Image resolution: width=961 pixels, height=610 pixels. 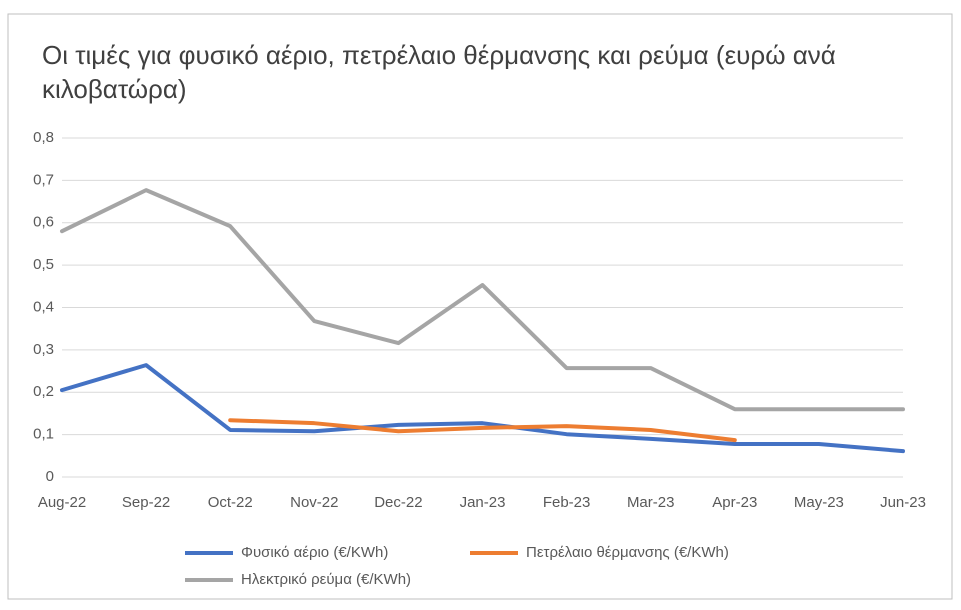 I want to click on x-tick-label: Sep-22, so click(x=146, y=502).